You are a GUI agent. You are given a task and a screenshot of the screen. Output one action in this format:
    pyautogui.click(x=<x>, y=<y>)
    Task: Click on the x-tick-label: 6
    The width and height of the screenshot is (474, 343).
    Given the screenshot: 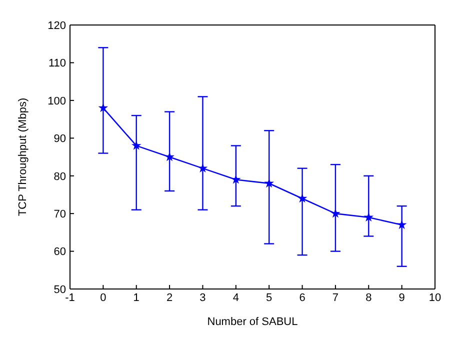 What is the action you would take?
    pyautogui.click(x=302, y=298)
    